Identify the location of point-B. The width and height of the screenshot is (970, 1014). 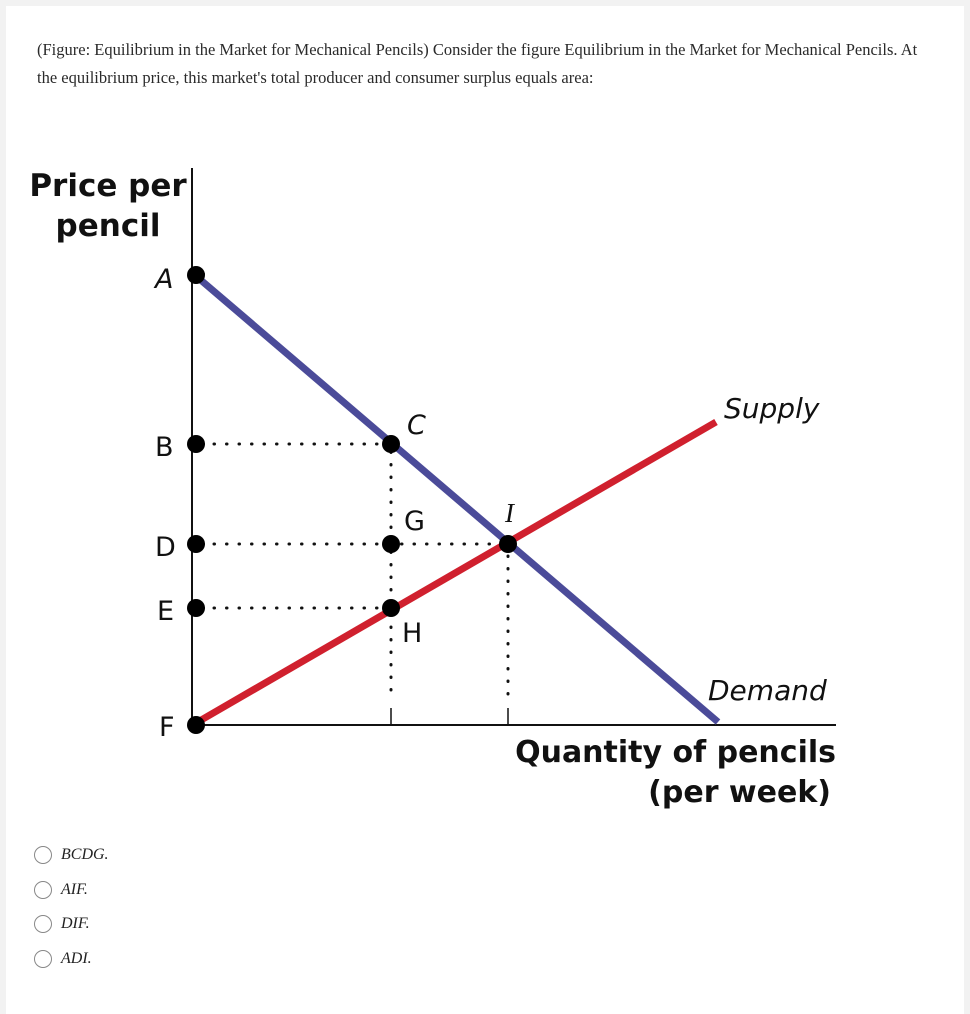
(196, 444).